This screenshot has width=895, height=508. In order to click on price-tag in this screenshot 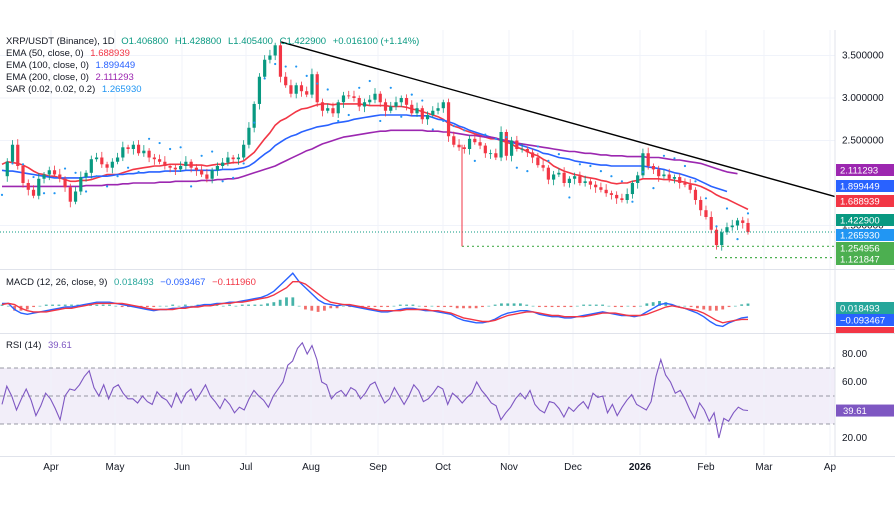, I will do `click(865, 186)`.